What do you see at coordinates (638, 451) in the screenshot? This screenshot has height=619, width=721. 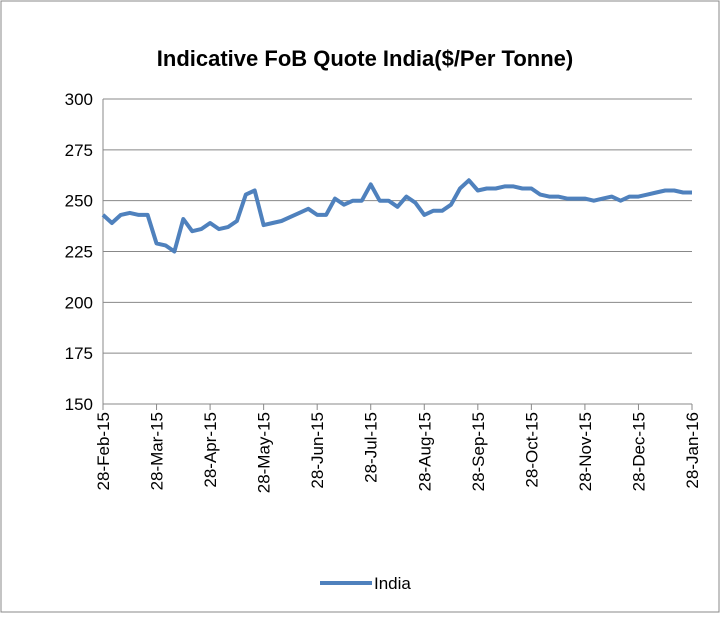 I see `x-tick-label: 28-Dec-15` at bounding box center [638, 451].